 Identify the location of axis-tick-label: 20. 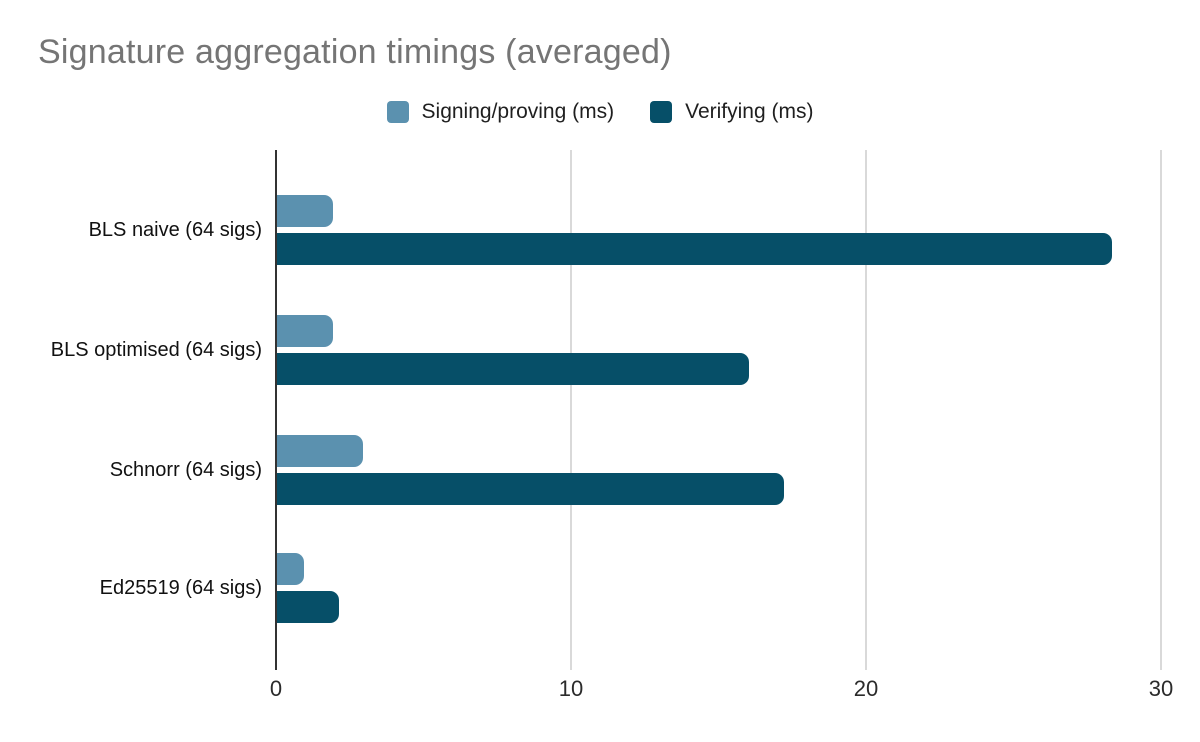
(866, 688).